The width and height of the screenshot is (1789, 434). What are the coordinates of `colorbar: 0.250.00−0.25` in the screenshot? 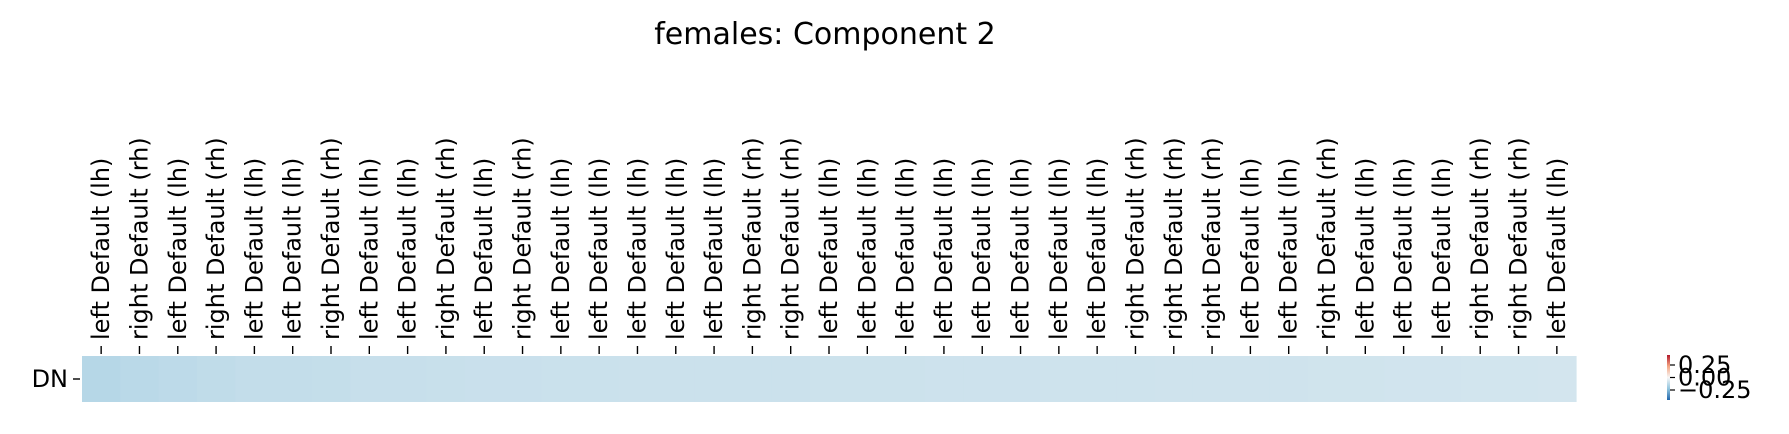 It's located at (1709, 377).